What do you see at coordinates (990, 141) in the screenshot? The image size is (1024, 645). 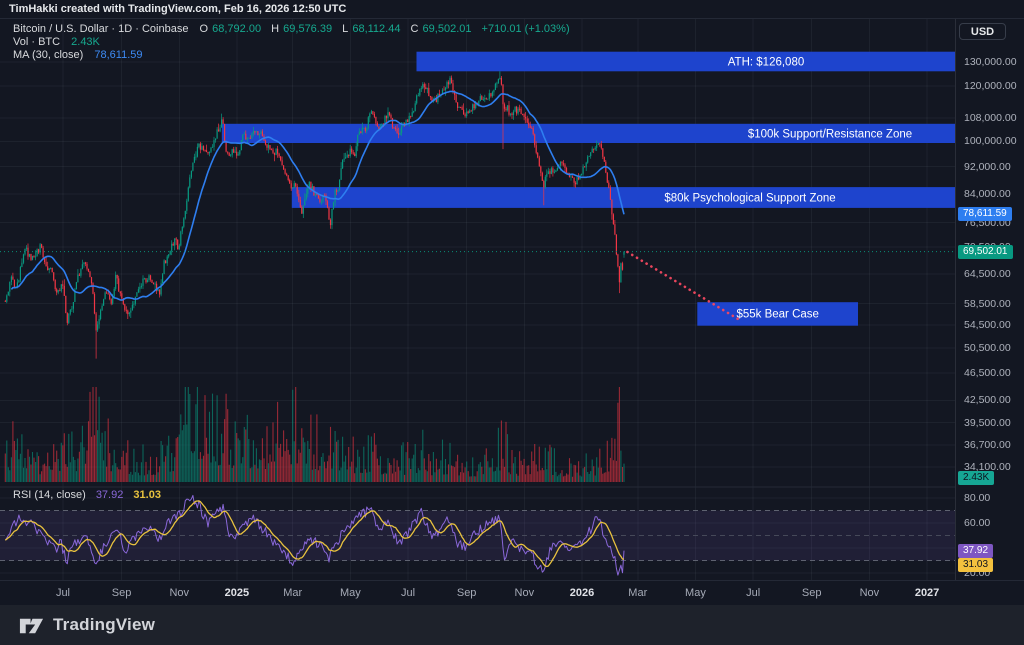 I see `price-axis-label: 100,000.00` at bounding box center [990, 141].